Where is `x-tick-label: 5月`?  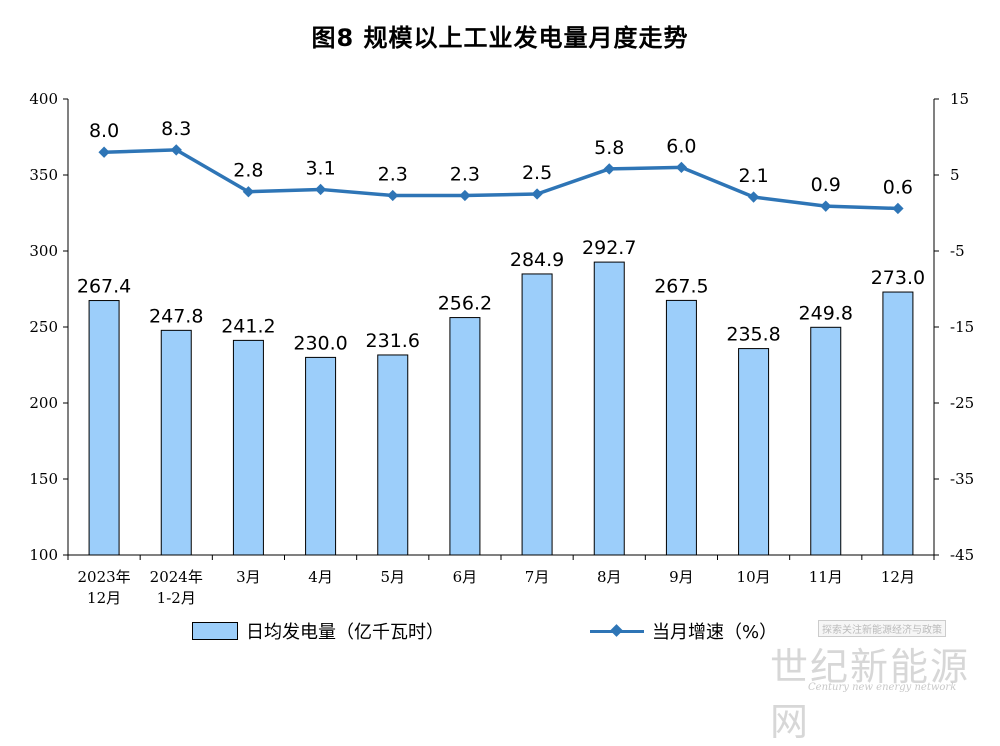
x-tick-label: 5月 is located at coordinates (392, 577).